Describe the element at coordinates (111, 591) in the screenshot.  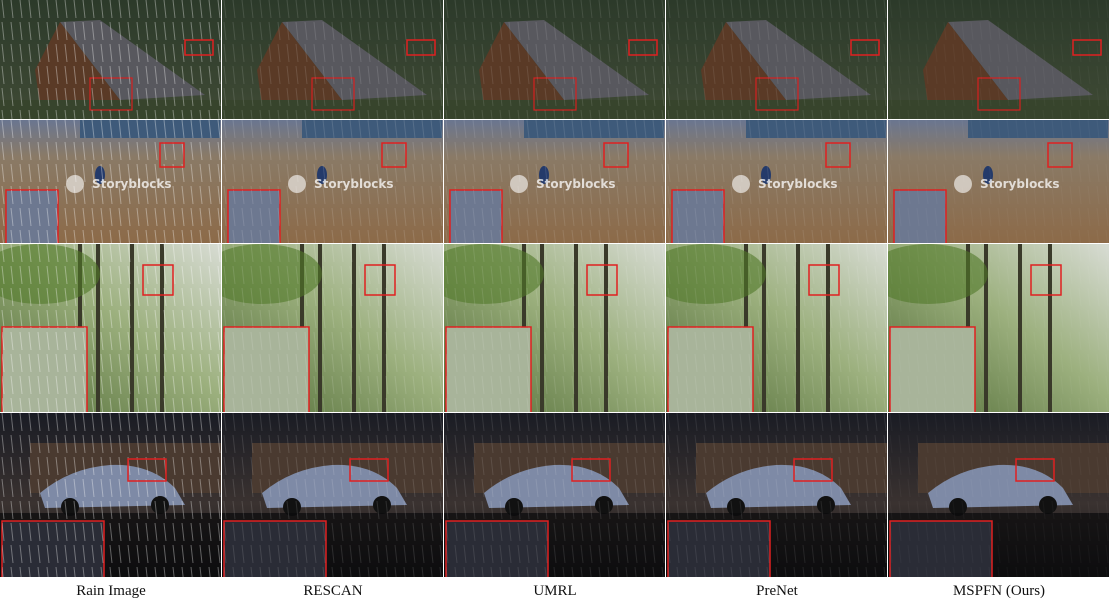
I see `column-label: Rain Image` at that location.